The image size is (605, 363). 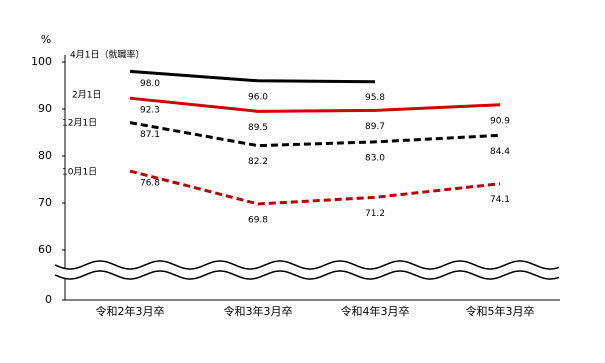 I want to click on legend-label: 12月1日, so click(x=79, y=123).